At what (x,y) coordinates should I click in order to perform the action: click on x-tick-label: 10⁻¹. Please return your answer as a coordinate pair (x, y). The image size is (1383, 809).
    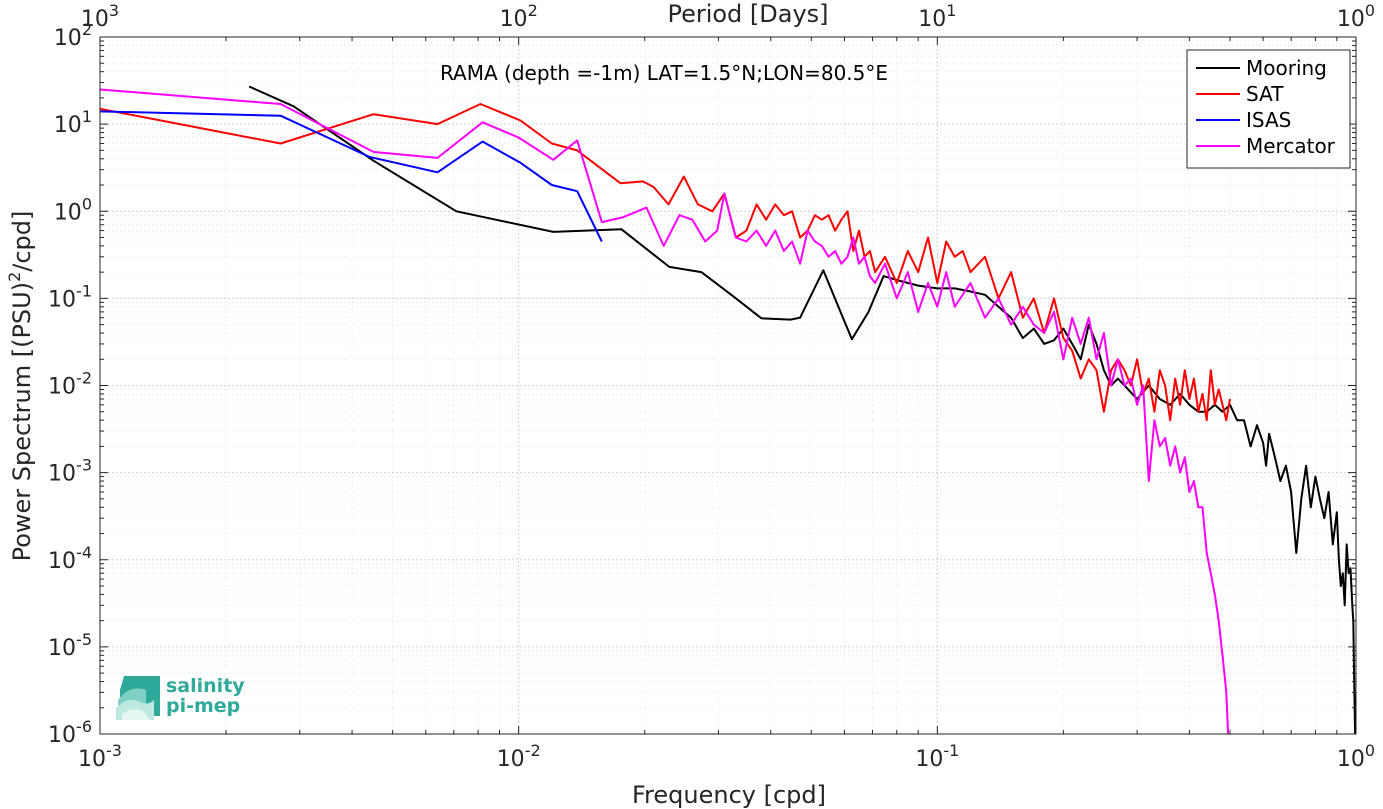
    Looking at the image, I should click on (937, 756).